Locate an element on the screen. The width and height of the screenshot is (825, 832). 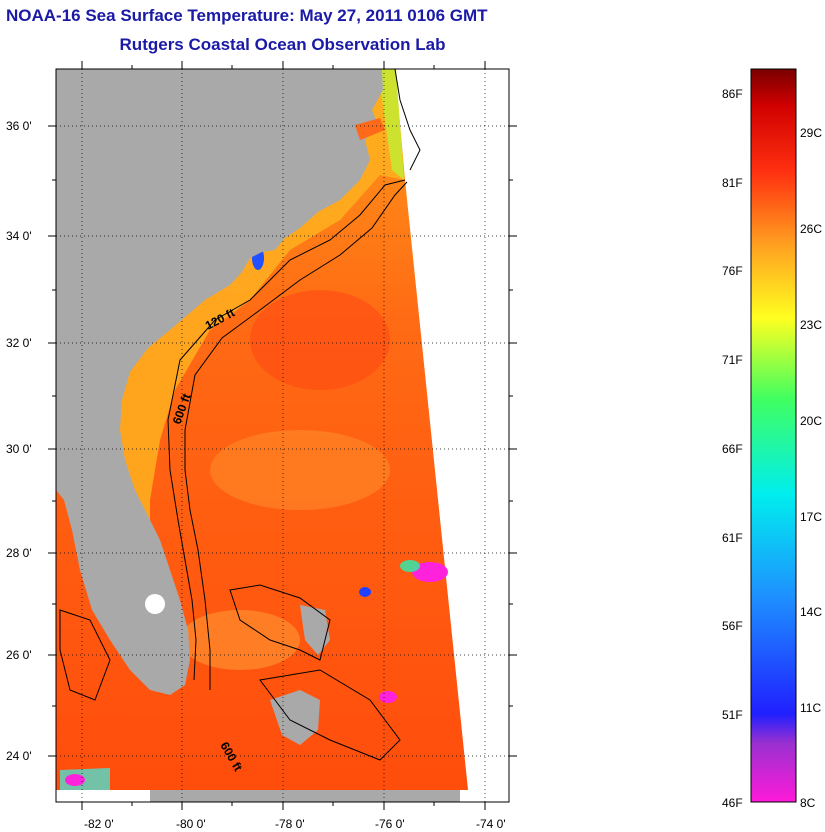
colorbar-f-46: 46F is located at coordinates (732, 803).